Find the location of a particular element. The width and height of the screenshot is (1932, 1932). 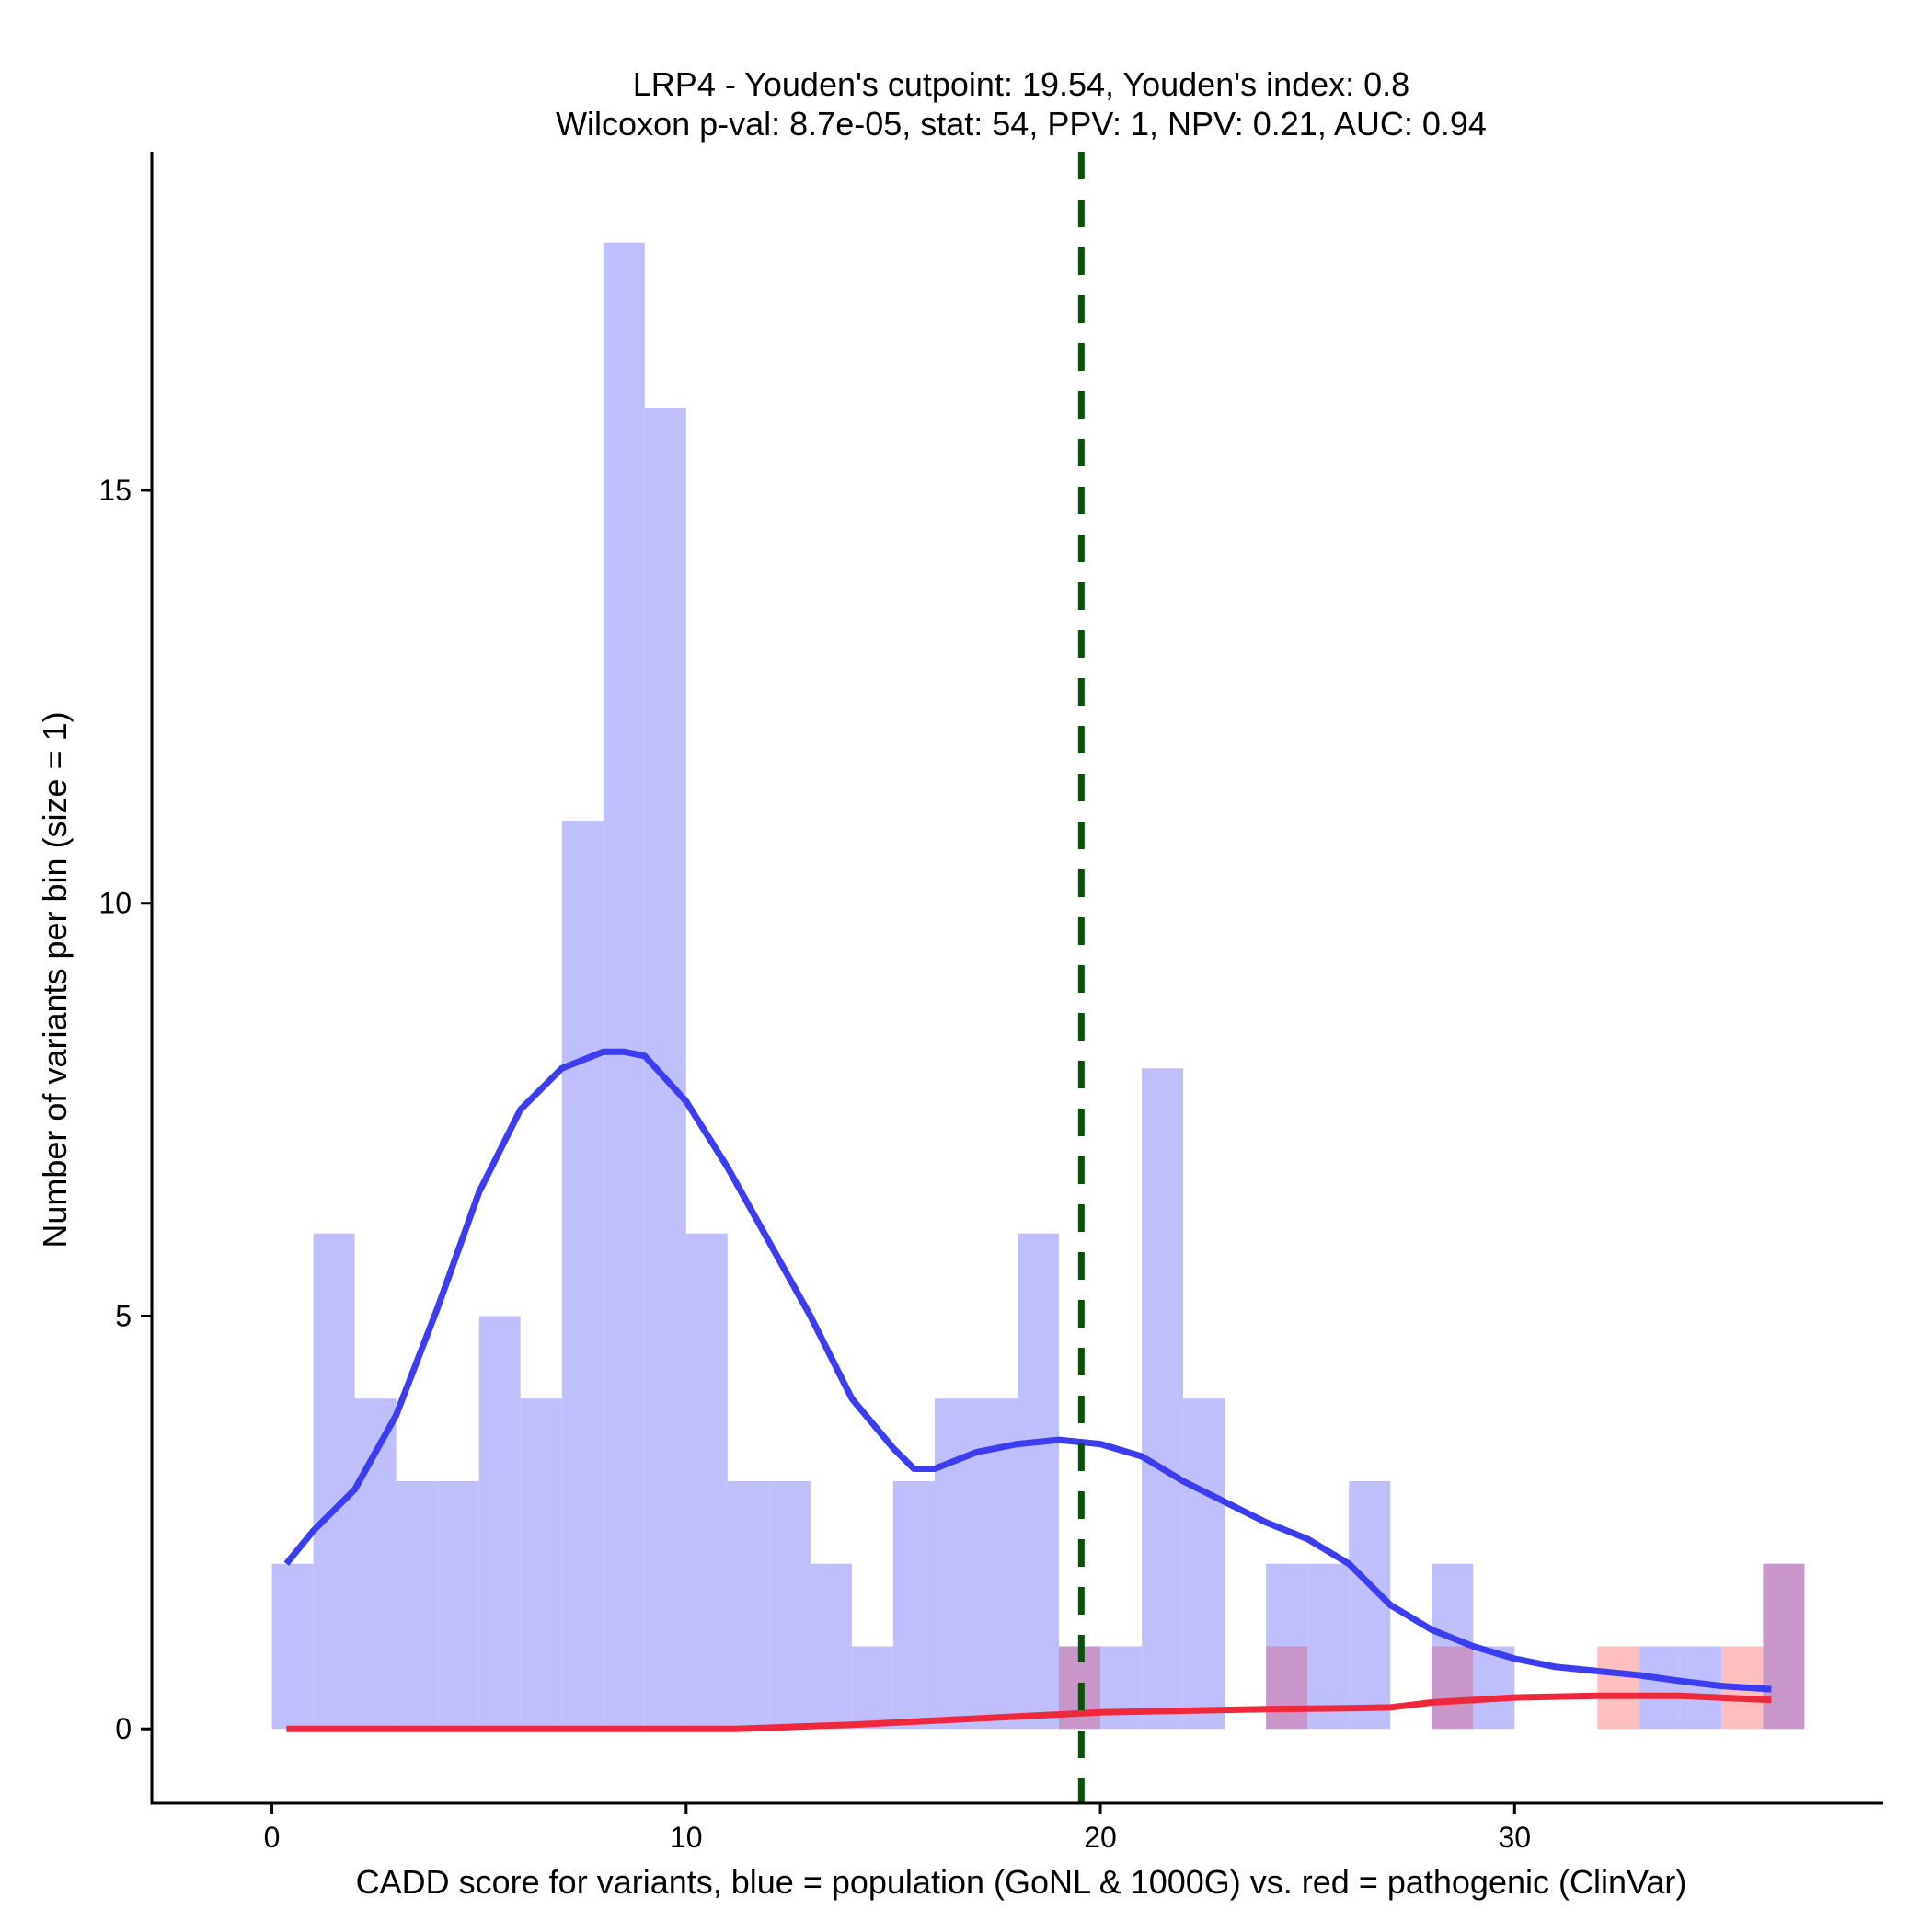

y-tick-label: 0 is located at coordinates (123, 1728).